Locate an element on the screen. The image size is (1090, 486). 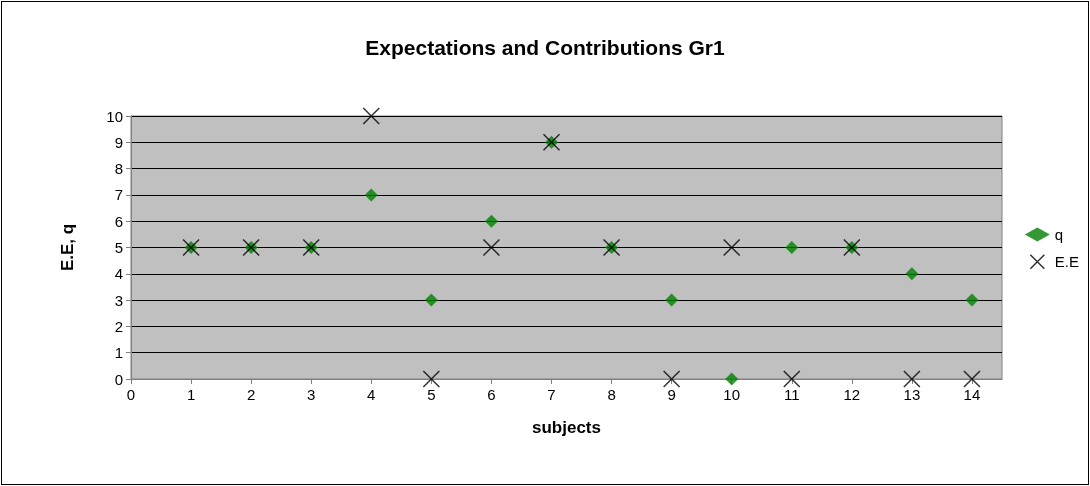
x-tick-label: 7 is located at coordinates (551, 394).